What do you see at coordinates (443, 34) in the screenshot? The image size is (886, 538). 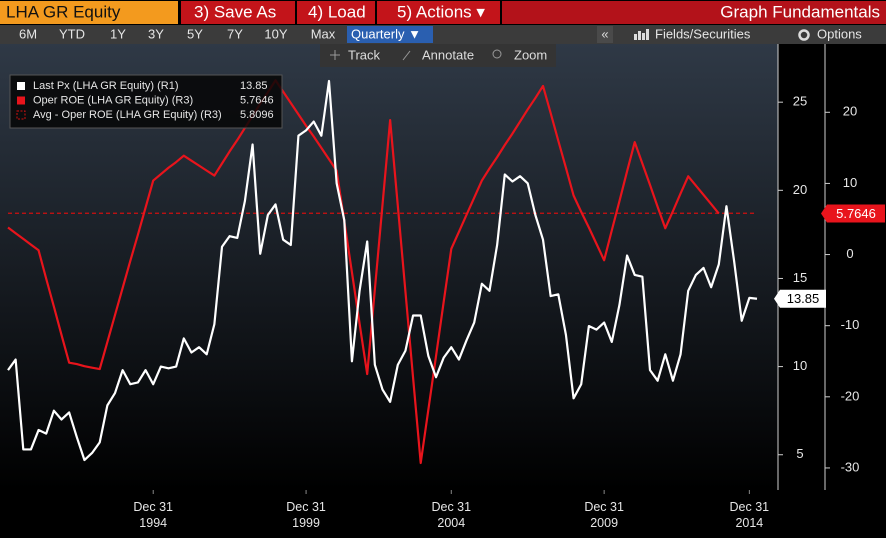 I see `period-bar` at bounding box center [443, 34].